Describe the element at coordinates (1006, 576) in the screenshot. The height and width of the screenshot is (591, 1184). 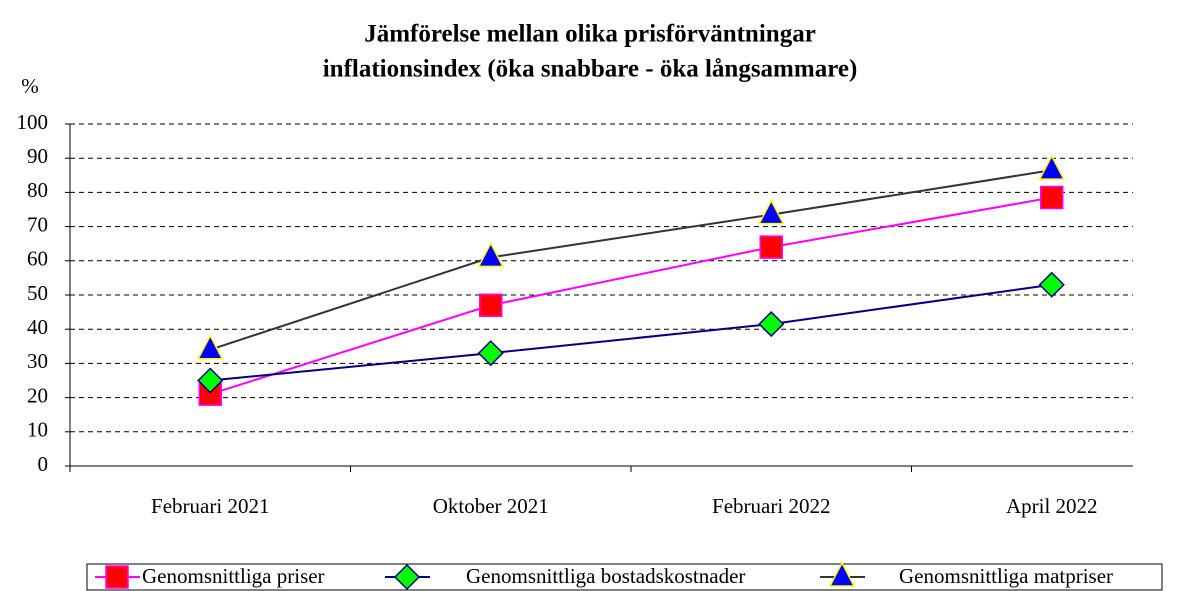
I see `legend-label: Genomsnittliga matpriser` at that location.